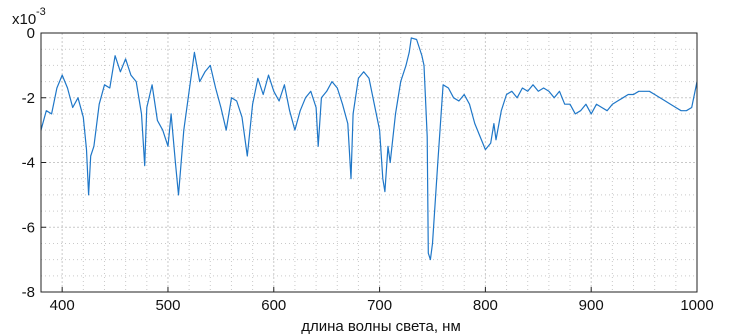 The width and height of the screenshot is (734, 335). Describe the element at coordinates (591, 305) in the screenshot. I see `x-tick-label: 900` at that location.